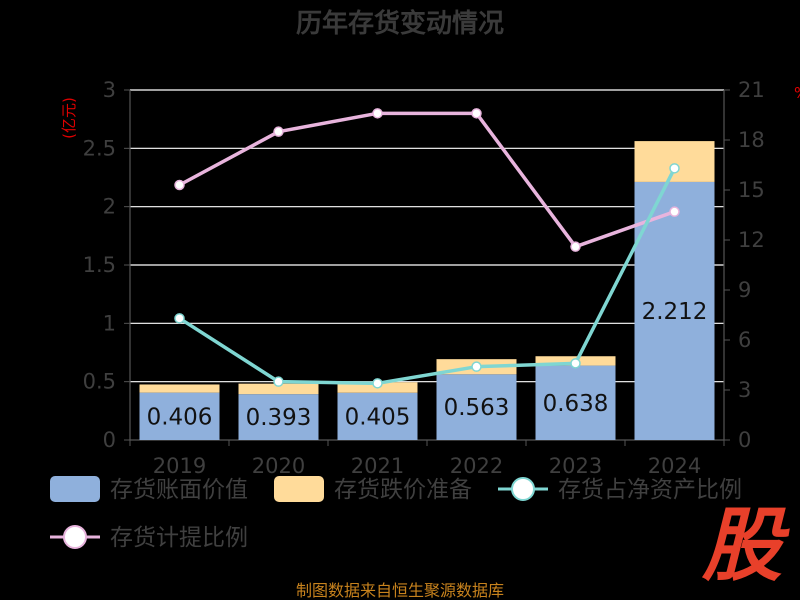 Image resolution: width=800 pixels, height=600 pixels. I want to click on left-axis-unit: (亿元), so click(69, 118).